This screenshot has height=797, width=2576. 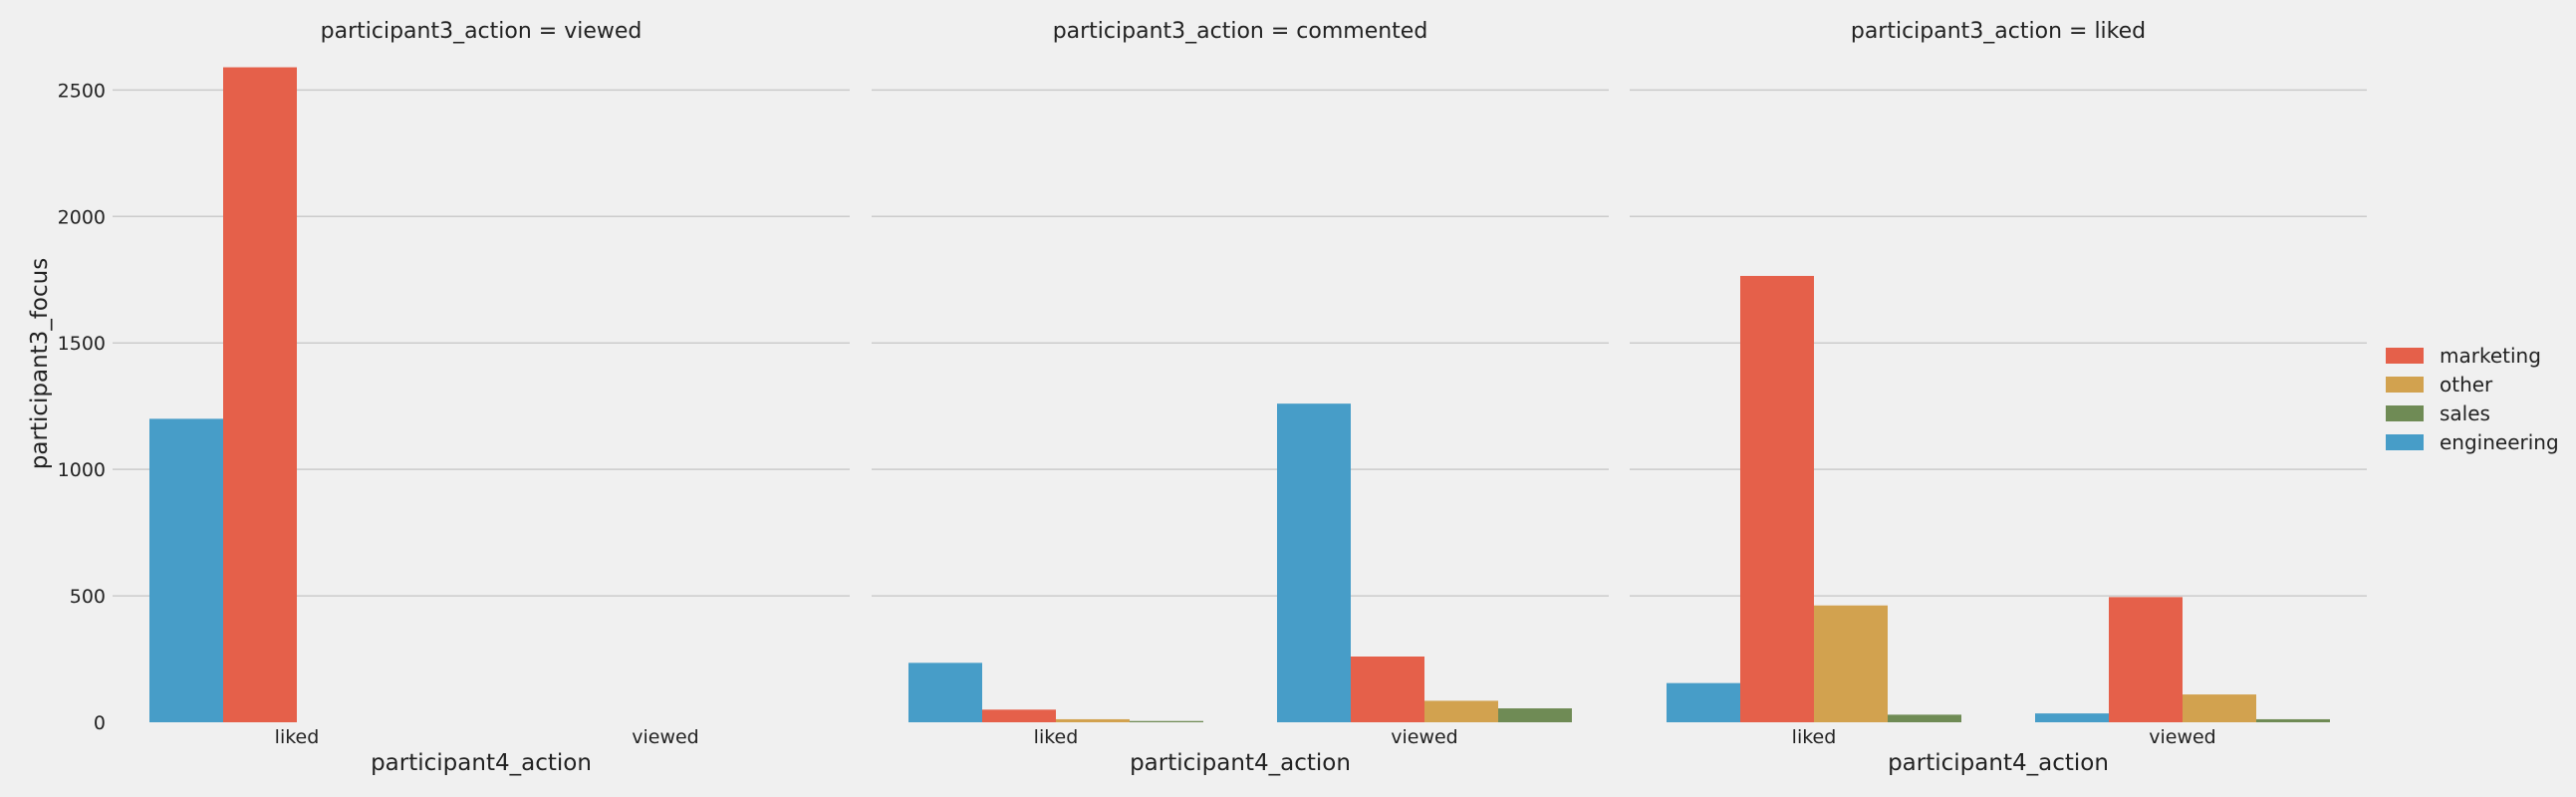 I want to click on legend-item: engineering, so click(x=2472, y=442).